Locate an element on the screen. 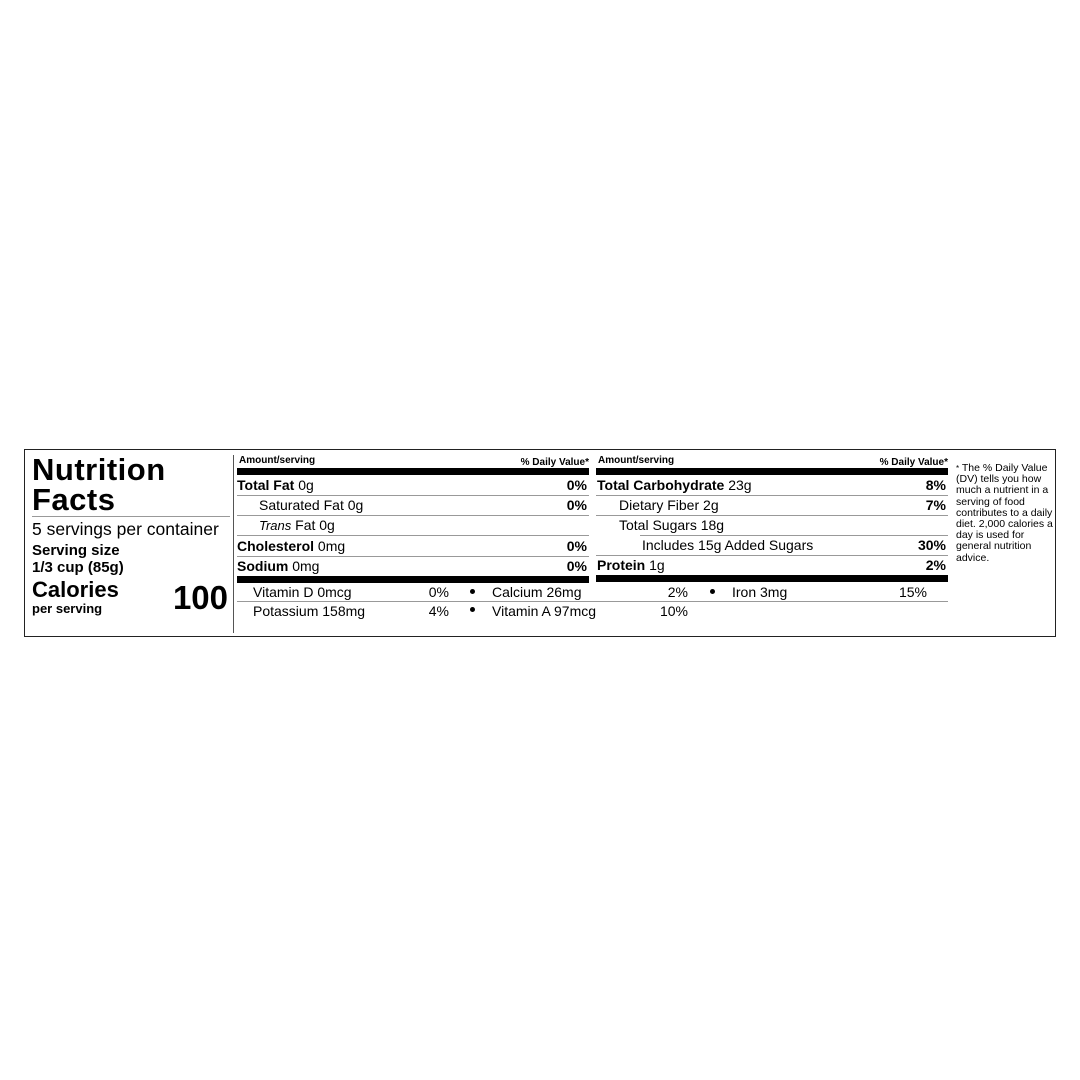 This screenshot has width=1080, height=1080. nutrient-cholesterol: Cholesterol 0mg is located at coordinates (291, 546).